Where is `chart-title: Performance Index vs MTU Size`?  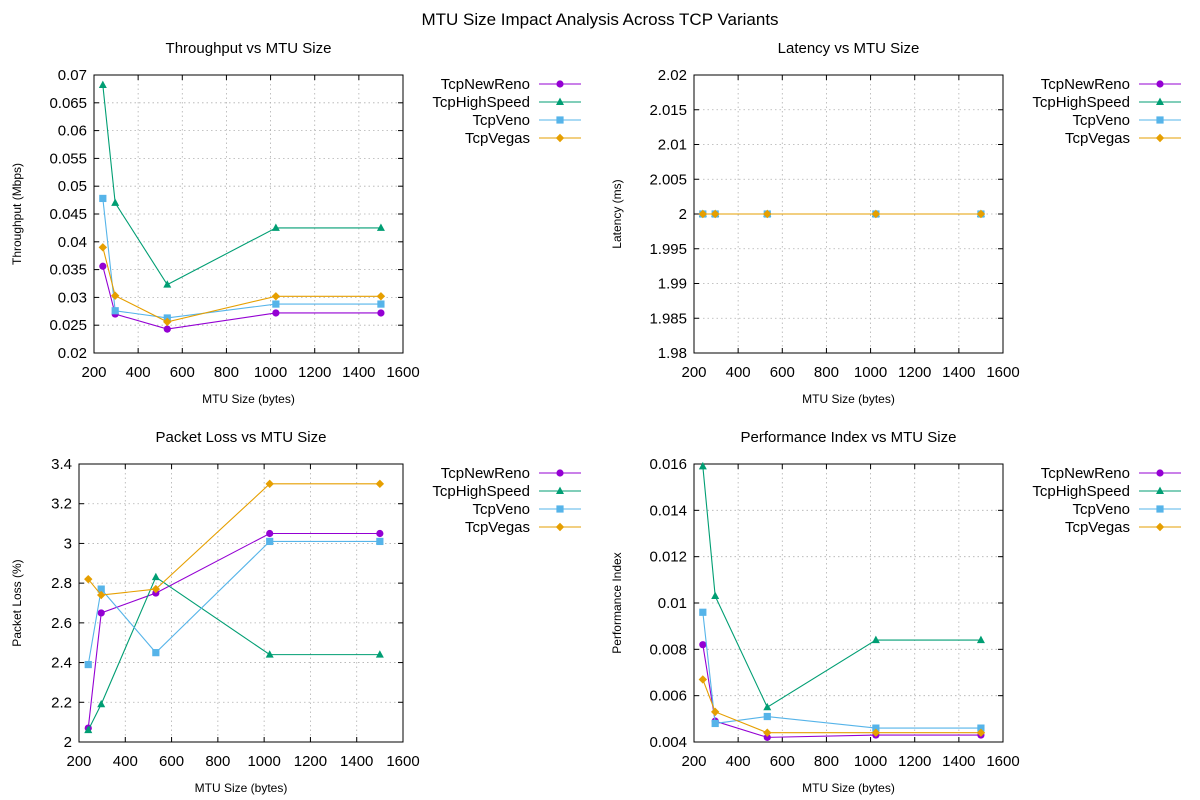
chart-title: Performance Index vs MTU Size is located at coordinates (849, 437).